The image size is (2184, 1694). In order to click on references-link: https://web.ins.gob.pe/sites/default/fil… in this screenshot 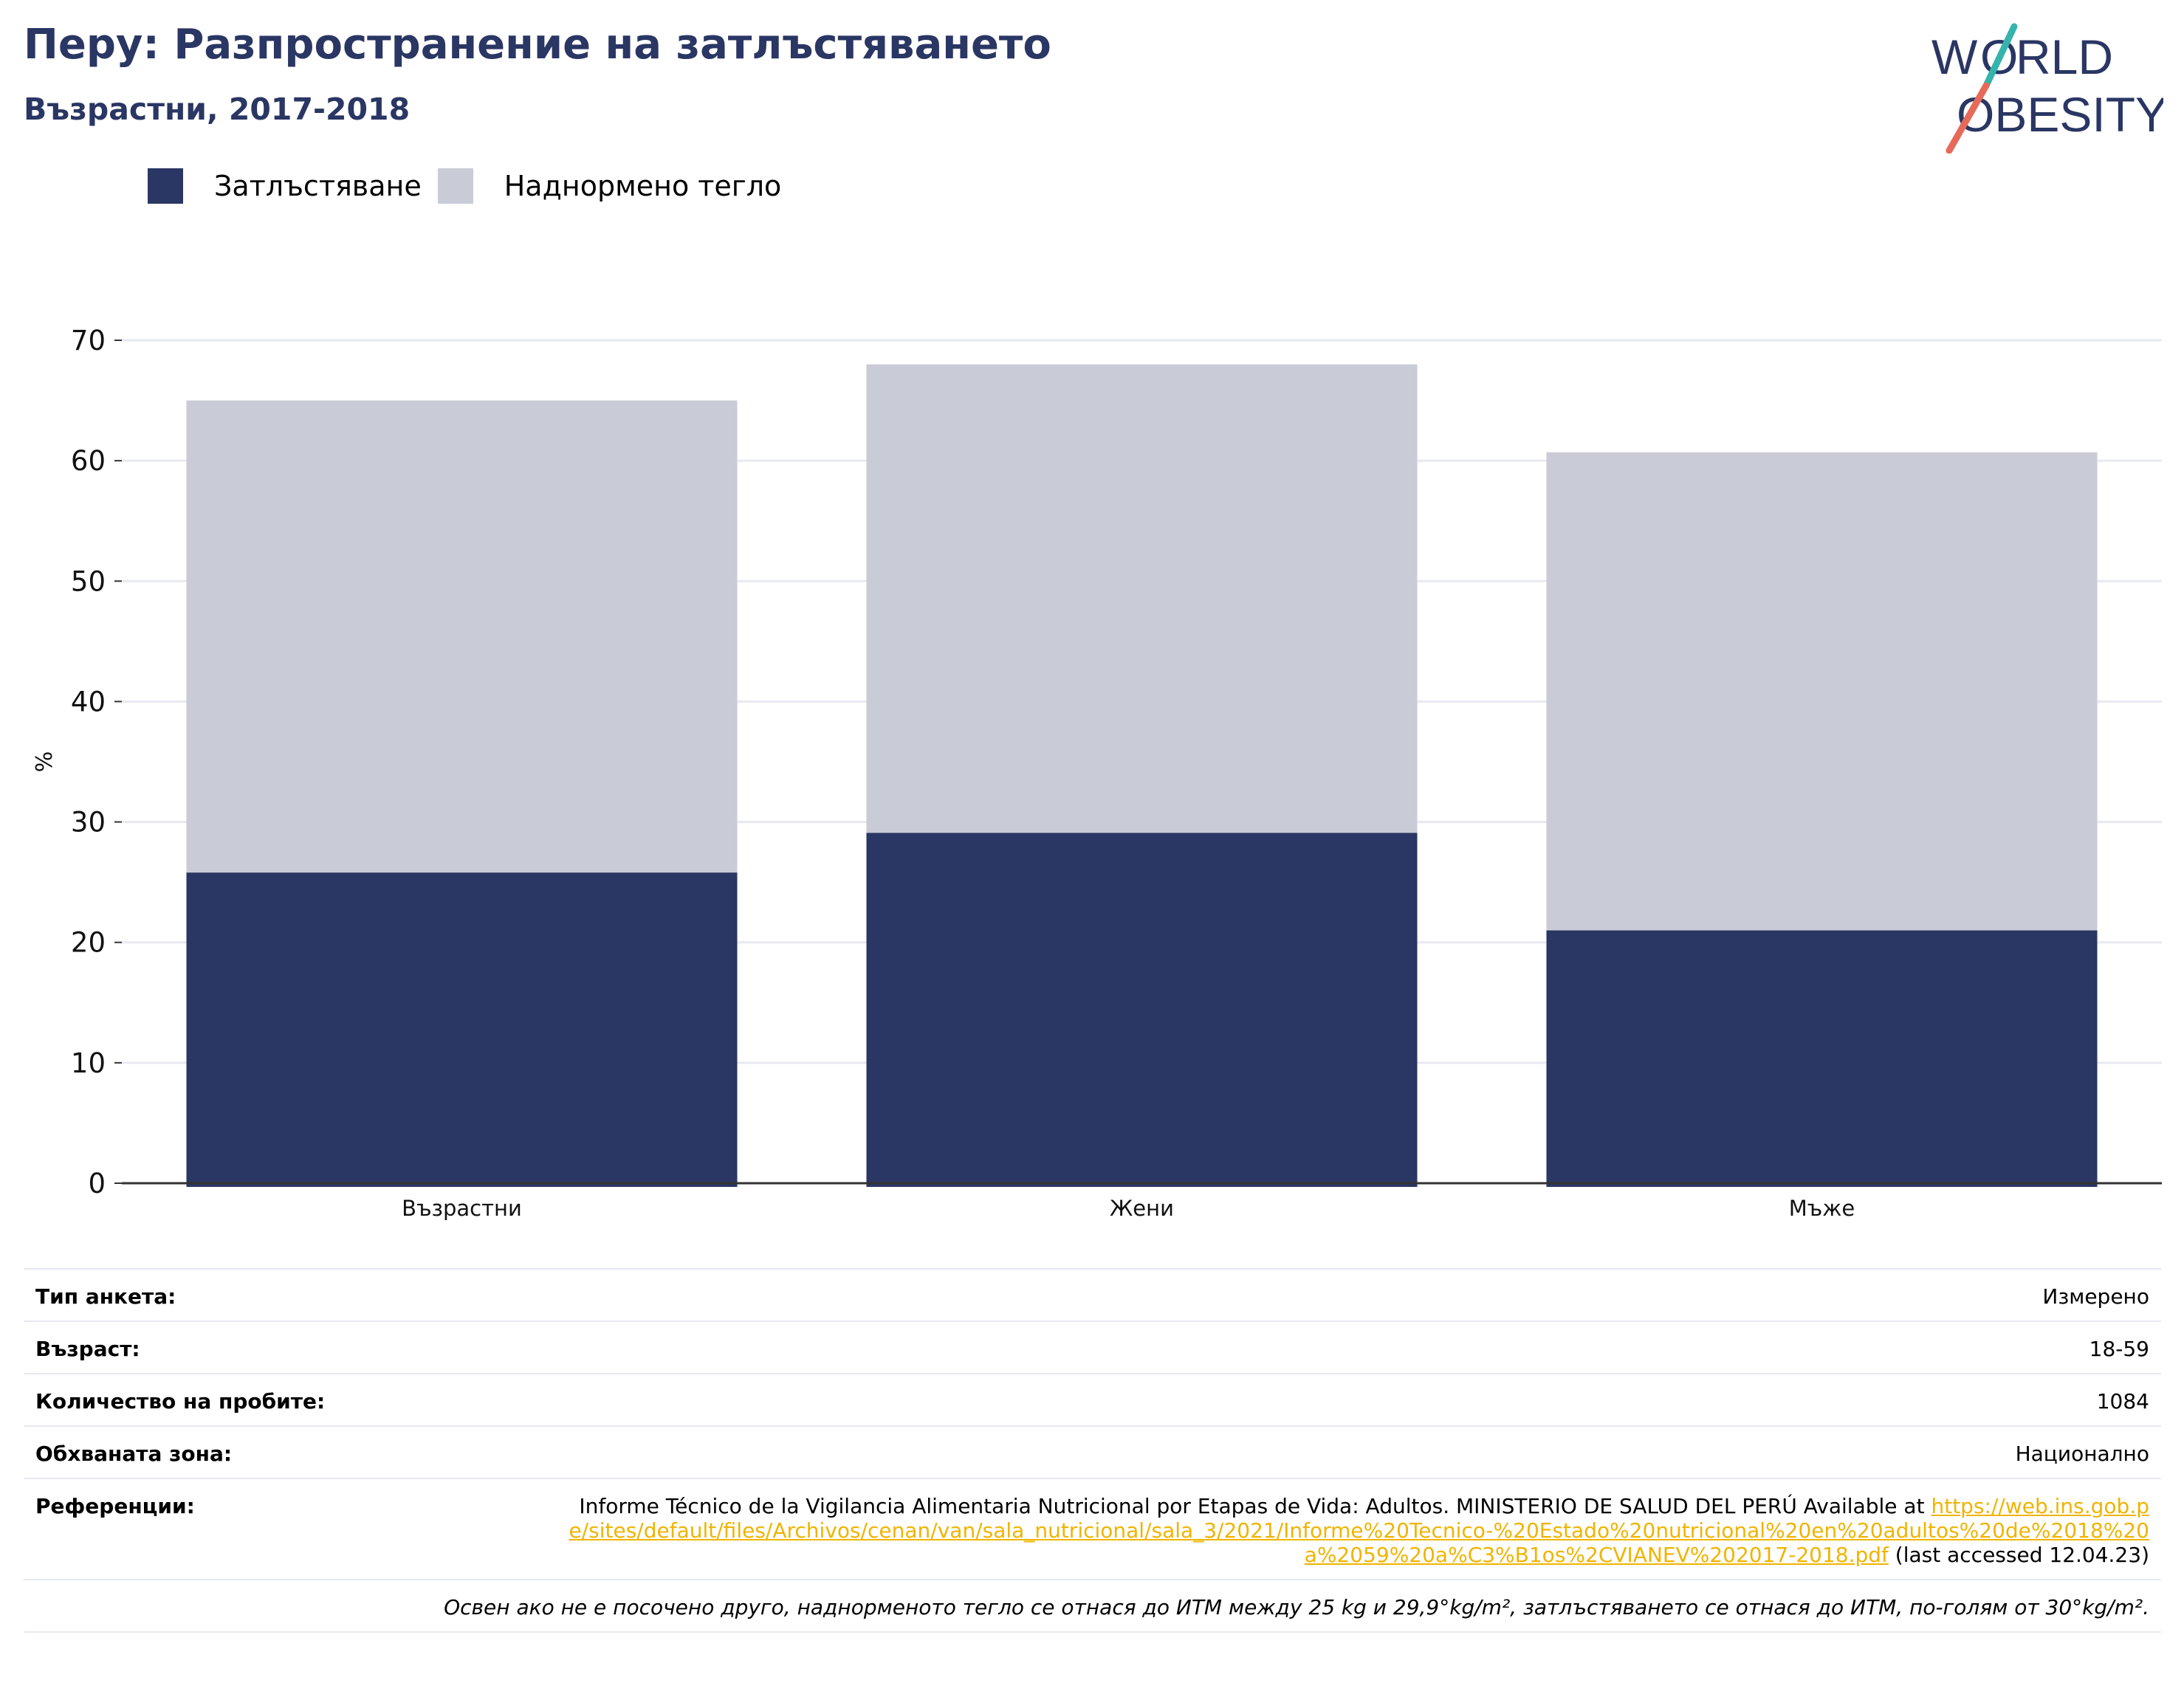, I will do `click(1359, 1530)`.